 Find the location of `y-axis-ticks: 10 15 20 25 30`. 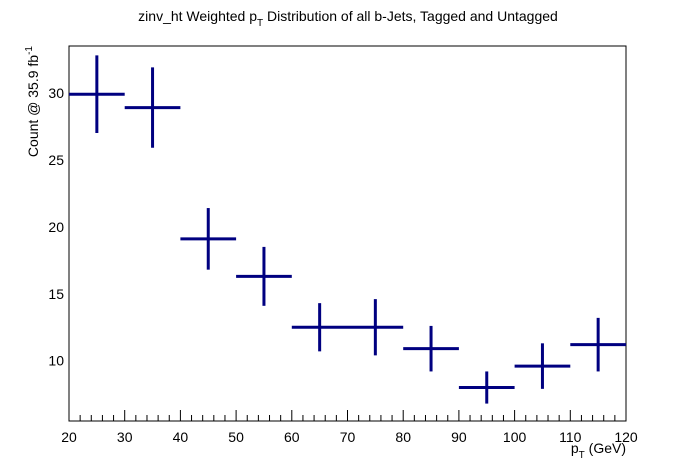

y-axis-ticks: 10 15 20 25 30 is located at coordinates (56, 227).